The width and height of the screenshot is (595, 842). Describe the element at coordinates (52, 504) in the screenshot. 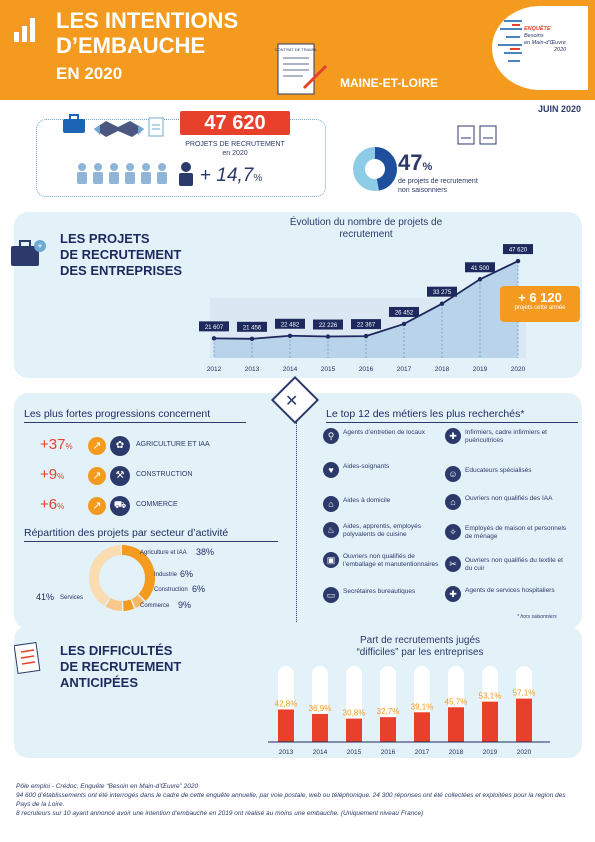

I see `progression-pct: +6%` at that location.